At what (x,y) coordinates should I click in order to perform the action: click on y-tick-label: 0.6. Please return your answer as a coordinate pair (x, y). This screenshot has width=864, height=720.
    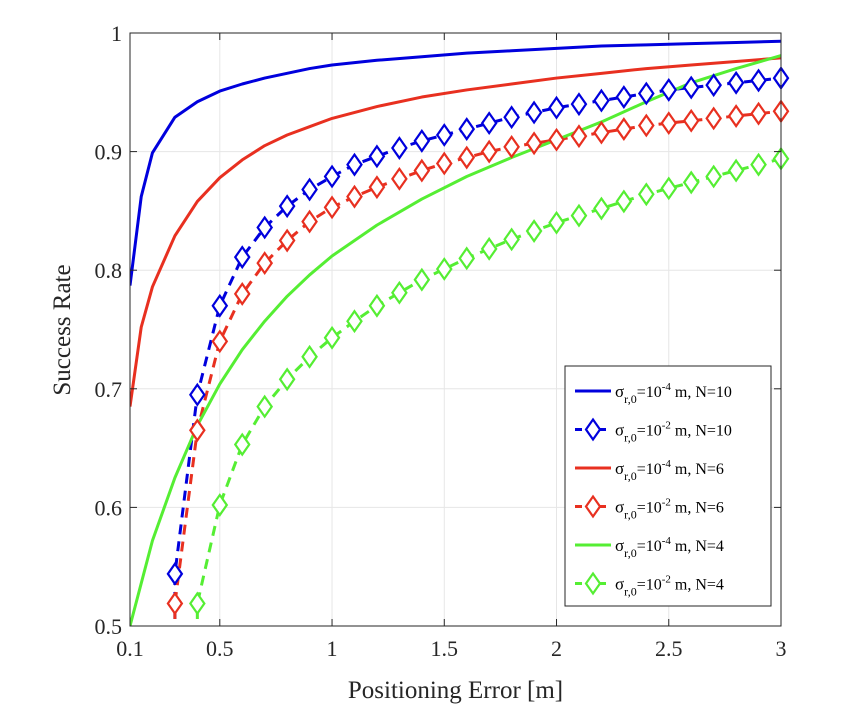
    Looking at the image, I should click on (109, 507).